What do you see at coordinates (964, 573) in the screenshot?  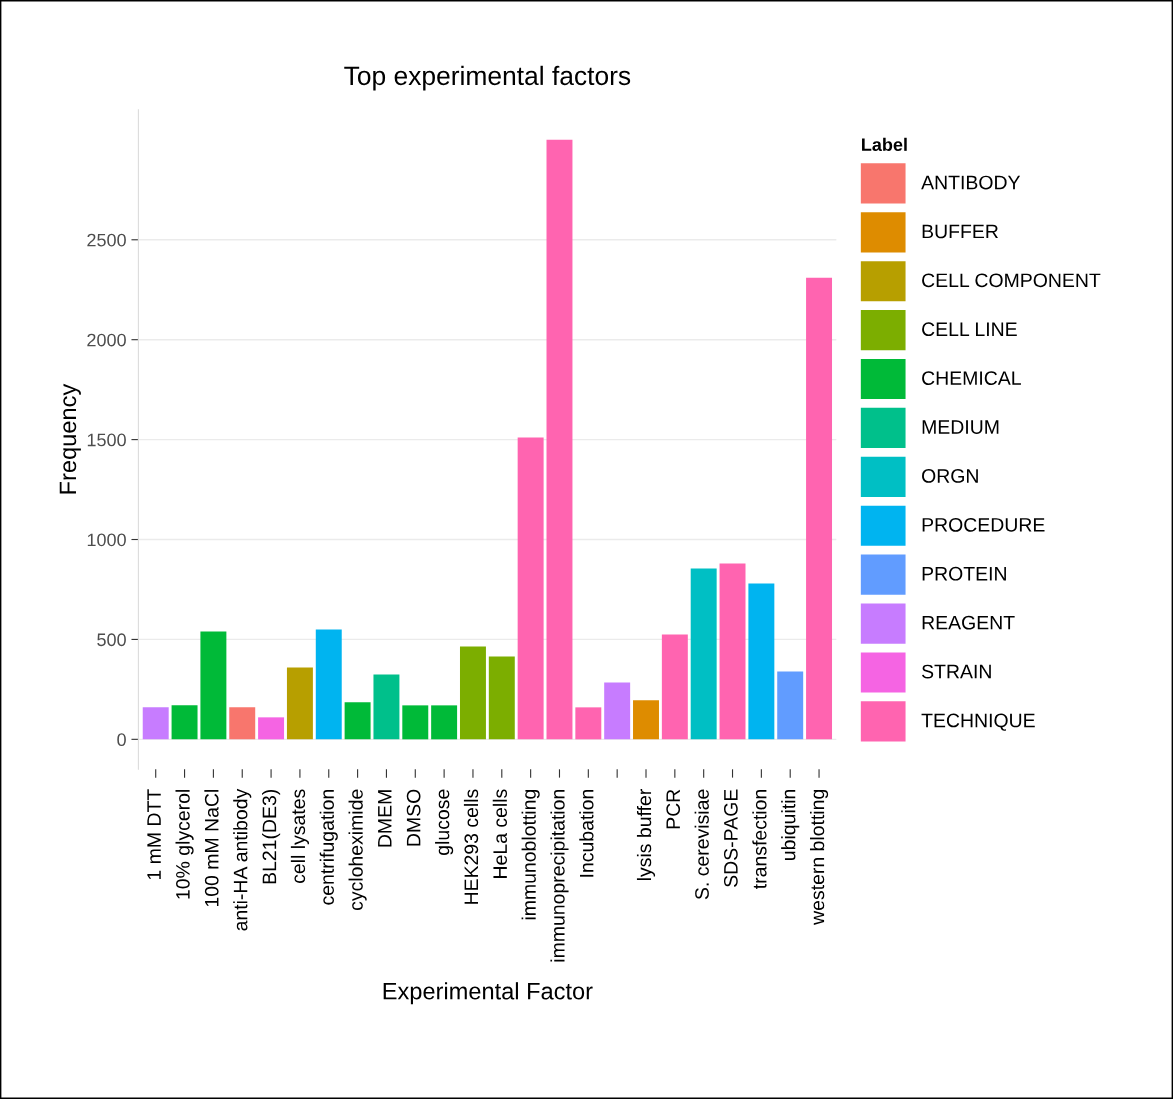 I see `legend-label: PROTEIN` at bounding box center [964, 573].